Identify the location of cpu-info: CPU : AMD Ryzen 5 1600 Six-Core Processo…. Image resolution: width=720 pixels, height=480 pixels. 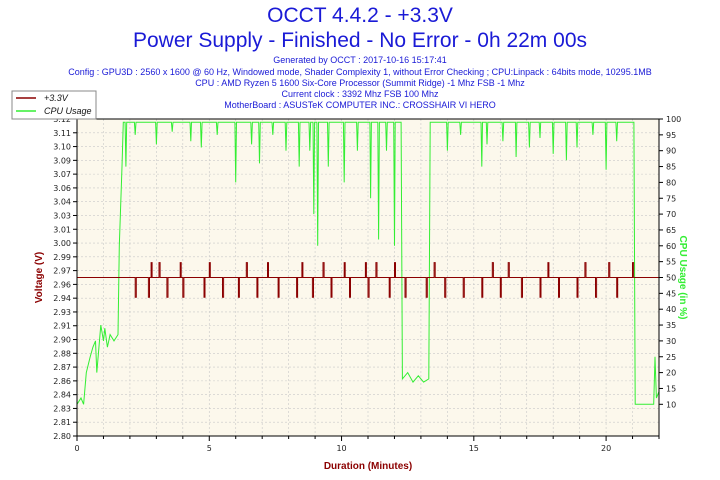
(360, 83).